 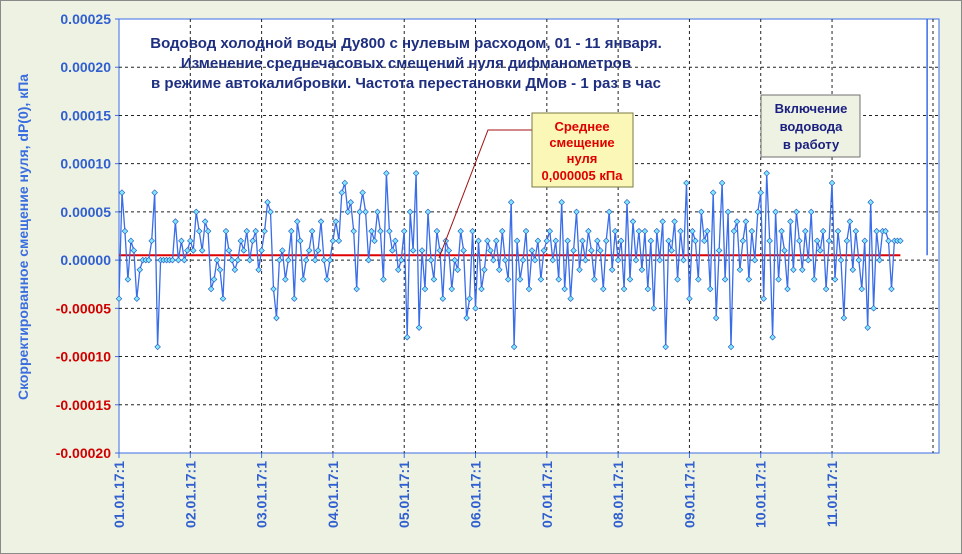 I want to click on mean-callout-leader, so click(x=485, y=194).